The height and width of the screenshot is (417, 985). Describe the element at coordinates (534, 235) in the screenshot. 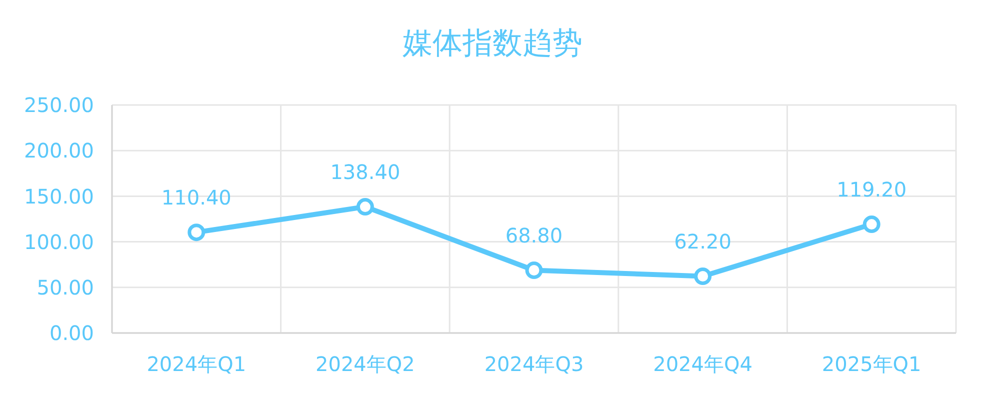

I see `data-label: 68.80` at that location.